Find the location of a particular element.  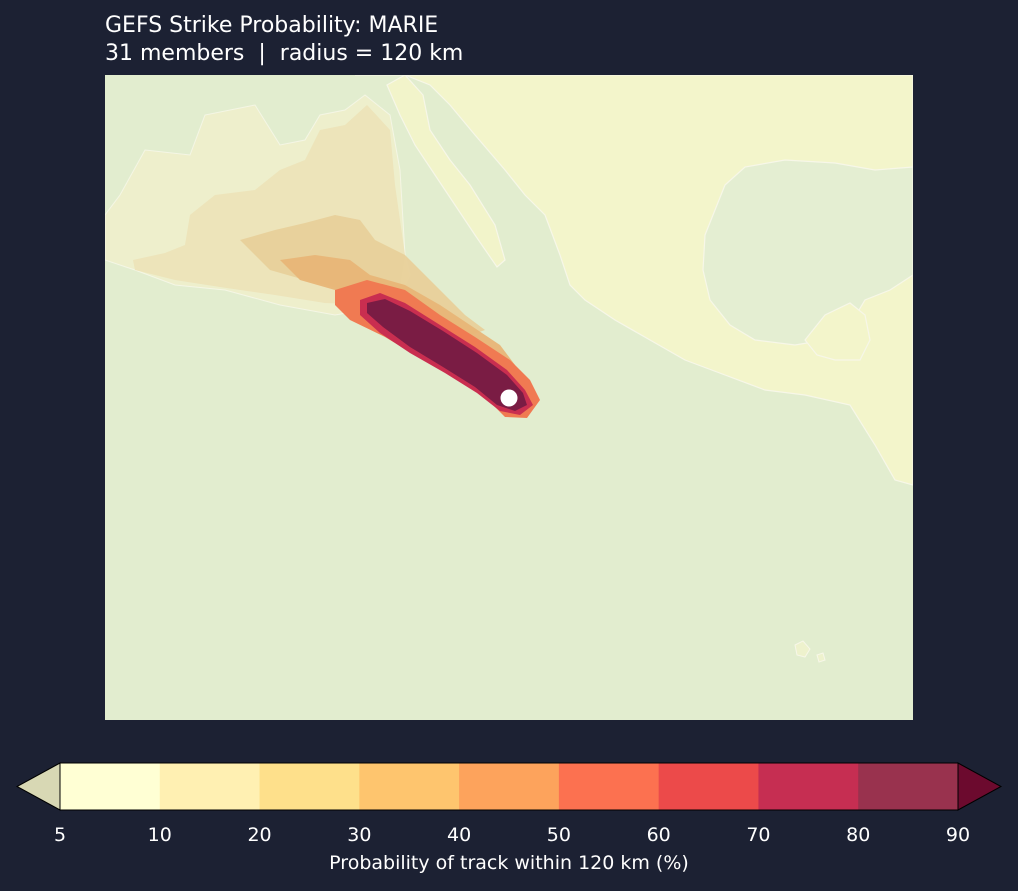

colorbar is located at coordinates (509, 786).